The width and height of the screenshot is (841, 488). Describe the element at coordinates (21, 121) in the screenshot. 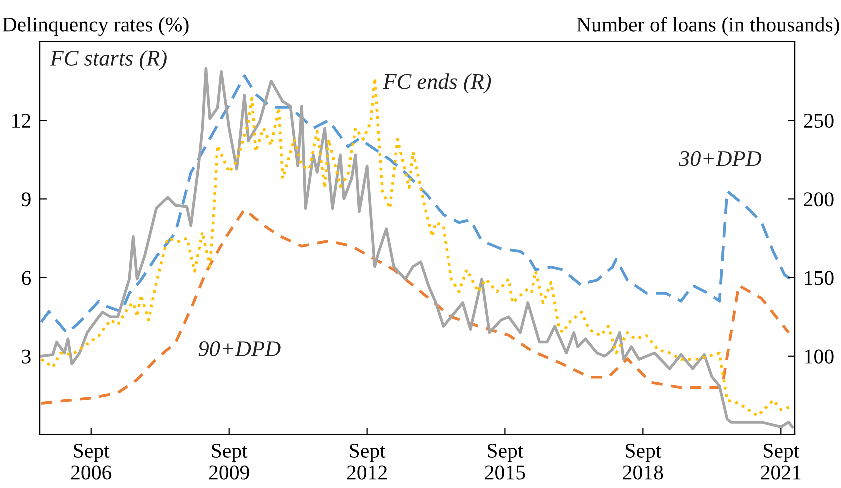

I see `y-tick-label: 12` at that location.